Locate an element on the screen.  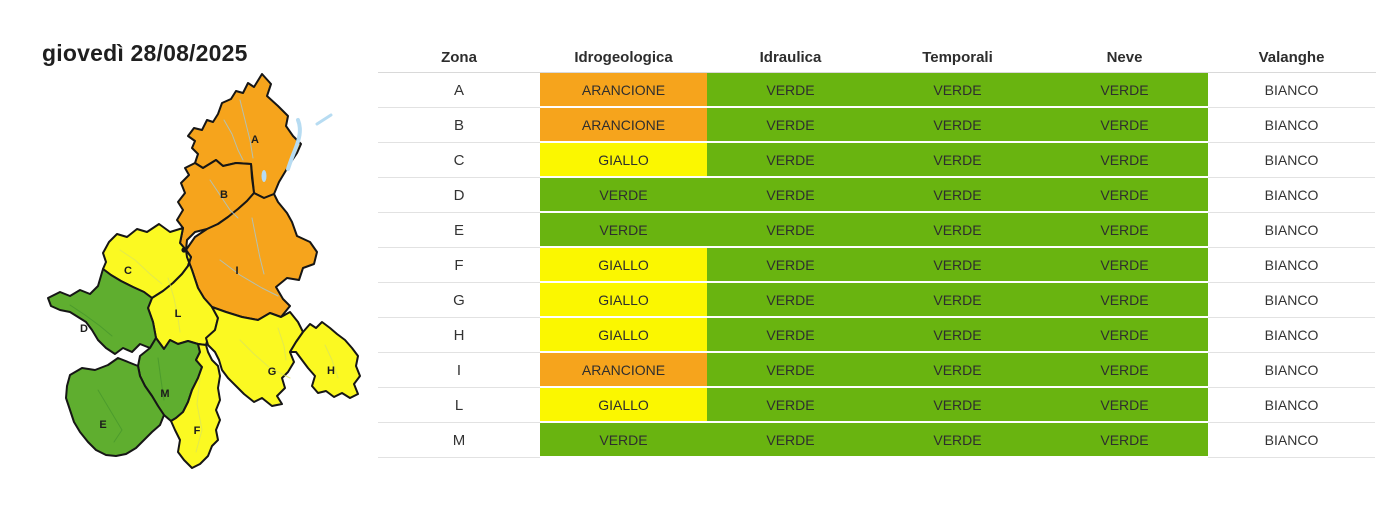
map-zone-b is located at coordinates (215, 205).